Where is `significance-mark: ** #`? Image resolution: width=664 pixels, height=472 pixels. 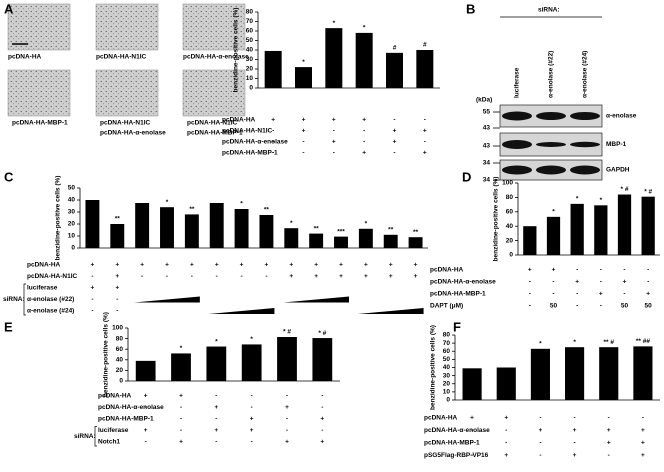
significance-mark: ** # is located at coordinates (609, 342).